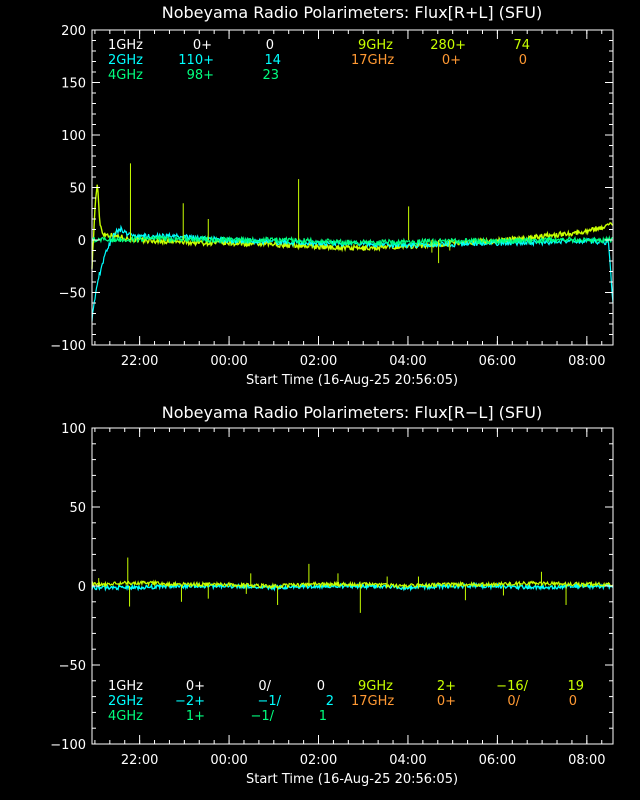  What do you see at coordinates (448, 45) in the screenshot?
I see `legend-9ghz-value-a: 280+` at bounding box center [448, 45].